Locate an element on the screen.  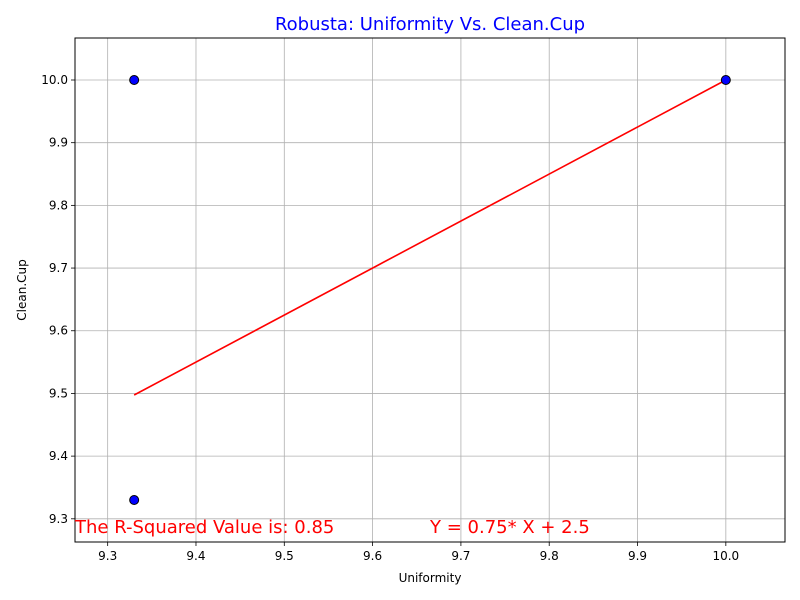
x-axis-ticks: 9.3 9.4 9.5 9.6 9.7 9.8 9.9 10.0 is located at coordinates (418, 552).